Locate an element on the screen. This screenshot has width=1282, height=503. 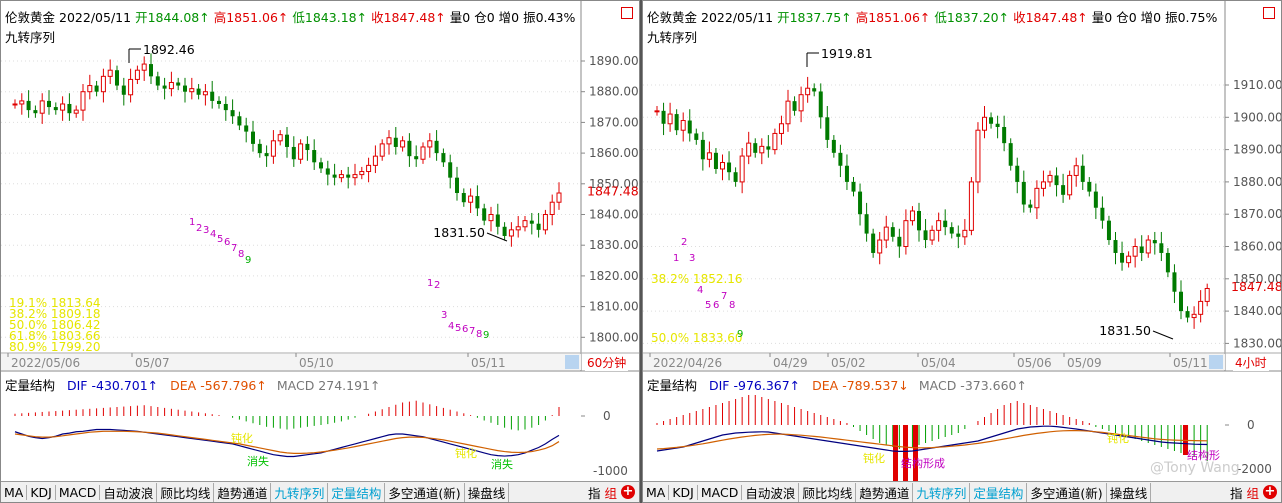
timeframe-selector: 4小时 is located at coordinates (1251, 362).